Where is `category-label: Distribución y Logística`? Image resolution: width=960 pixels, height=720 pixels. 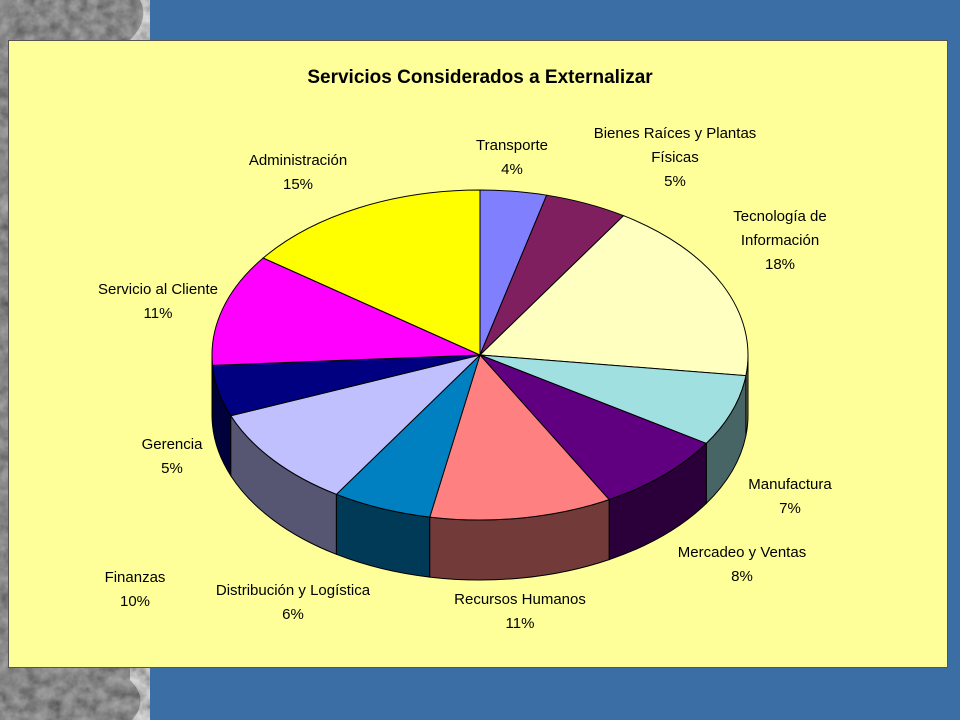 category-label: Distribución y Logística is located at coordinates (293, 590).